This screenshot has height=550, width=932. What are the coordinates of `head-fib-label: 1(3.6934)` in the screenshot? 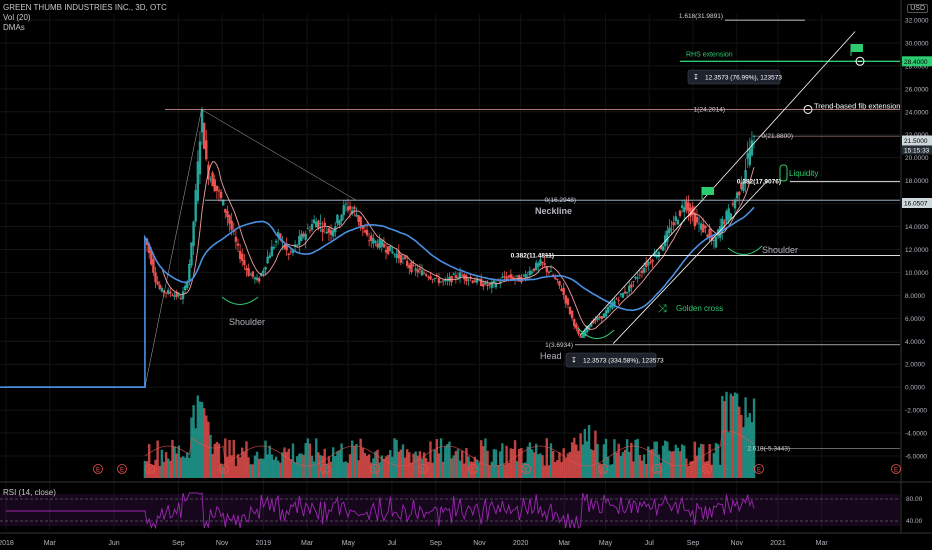 It's located at (559, 345).